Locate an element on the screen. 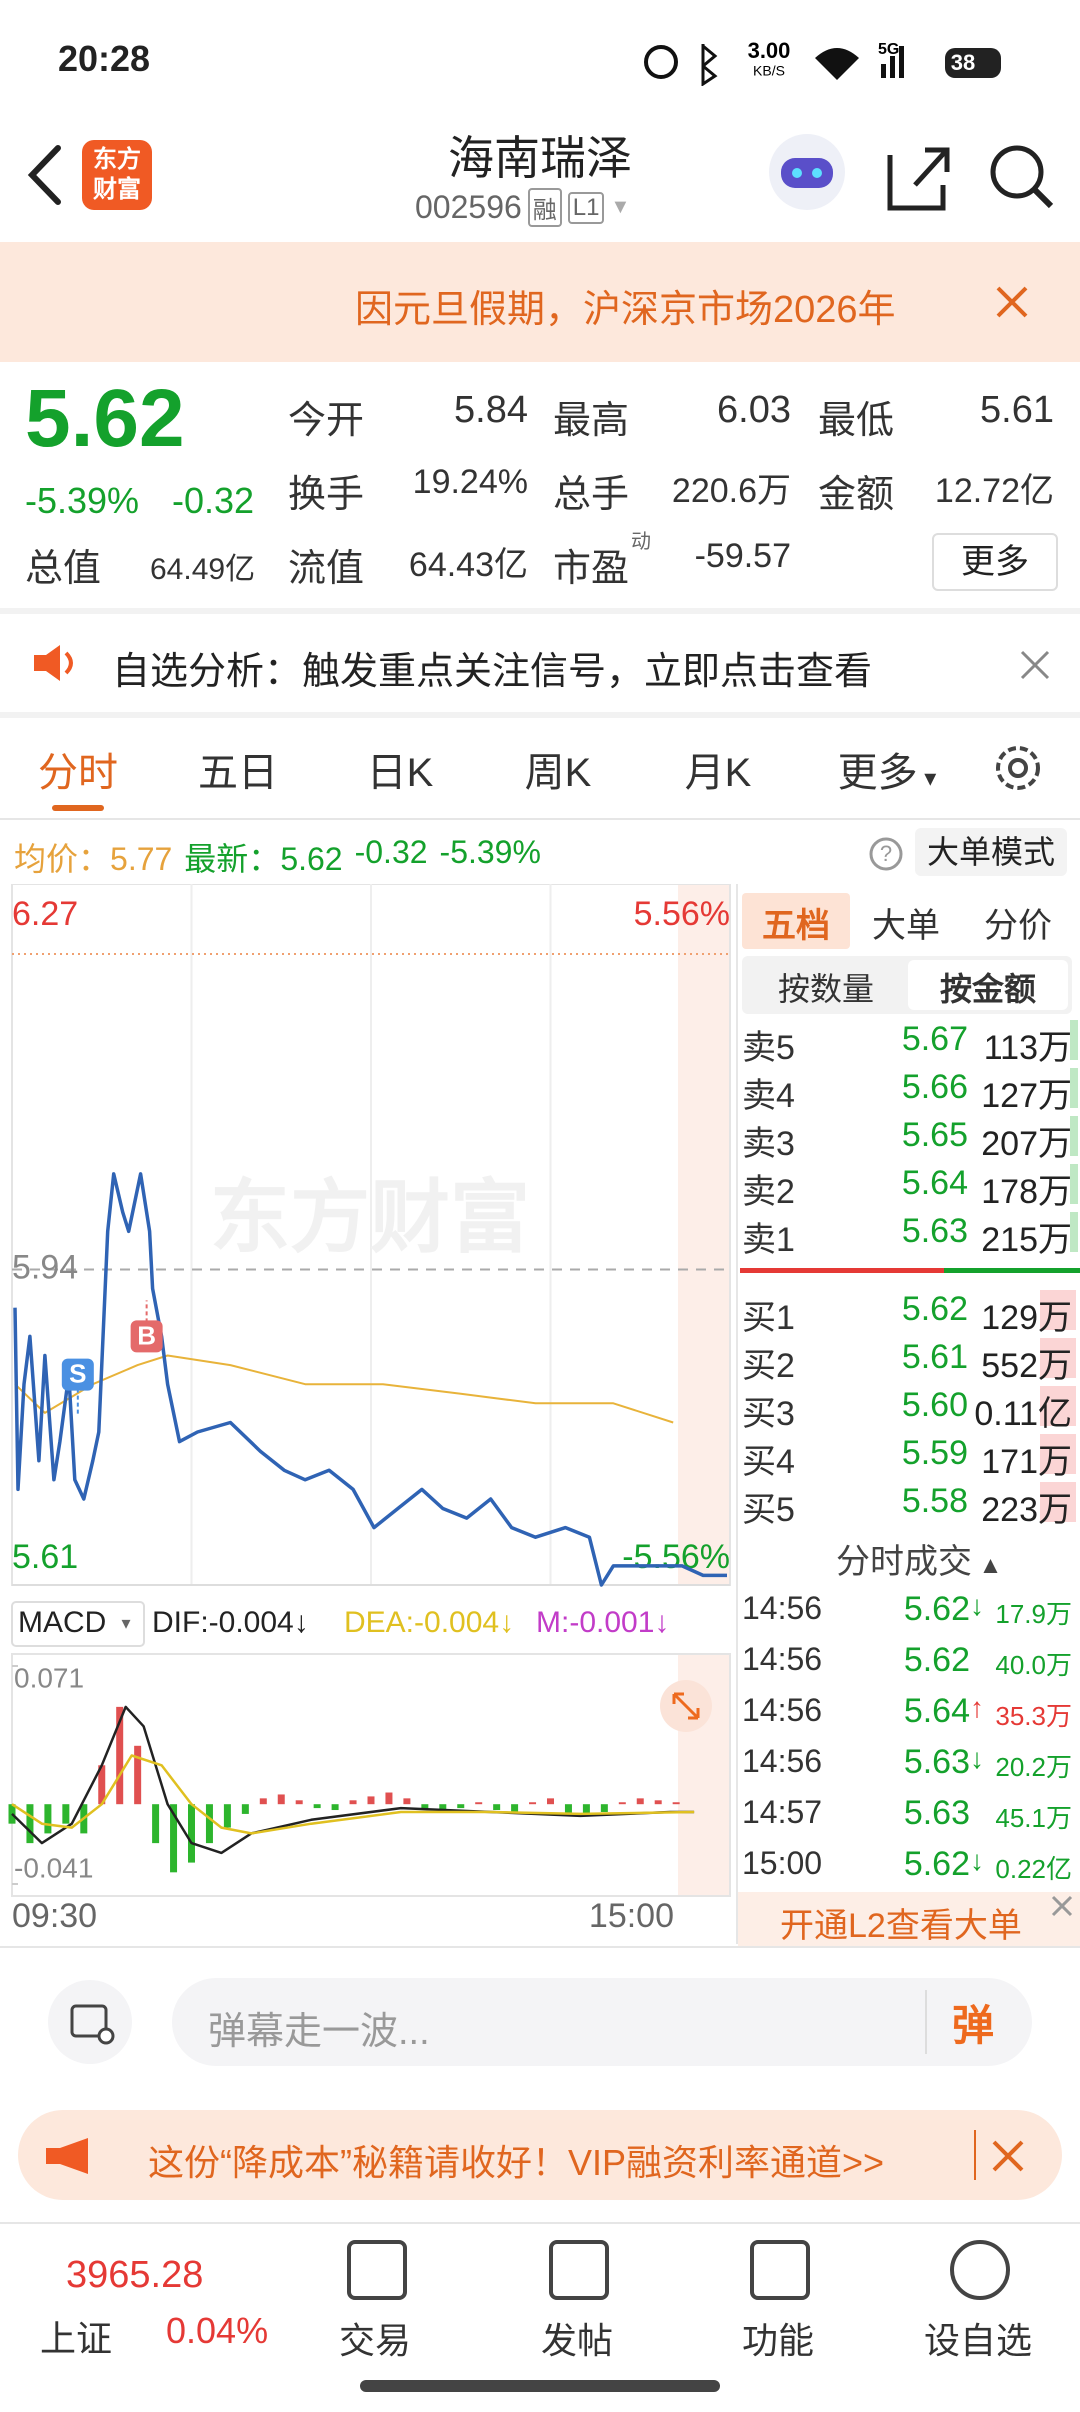  comment-input is located at coordinates (602, 2022).